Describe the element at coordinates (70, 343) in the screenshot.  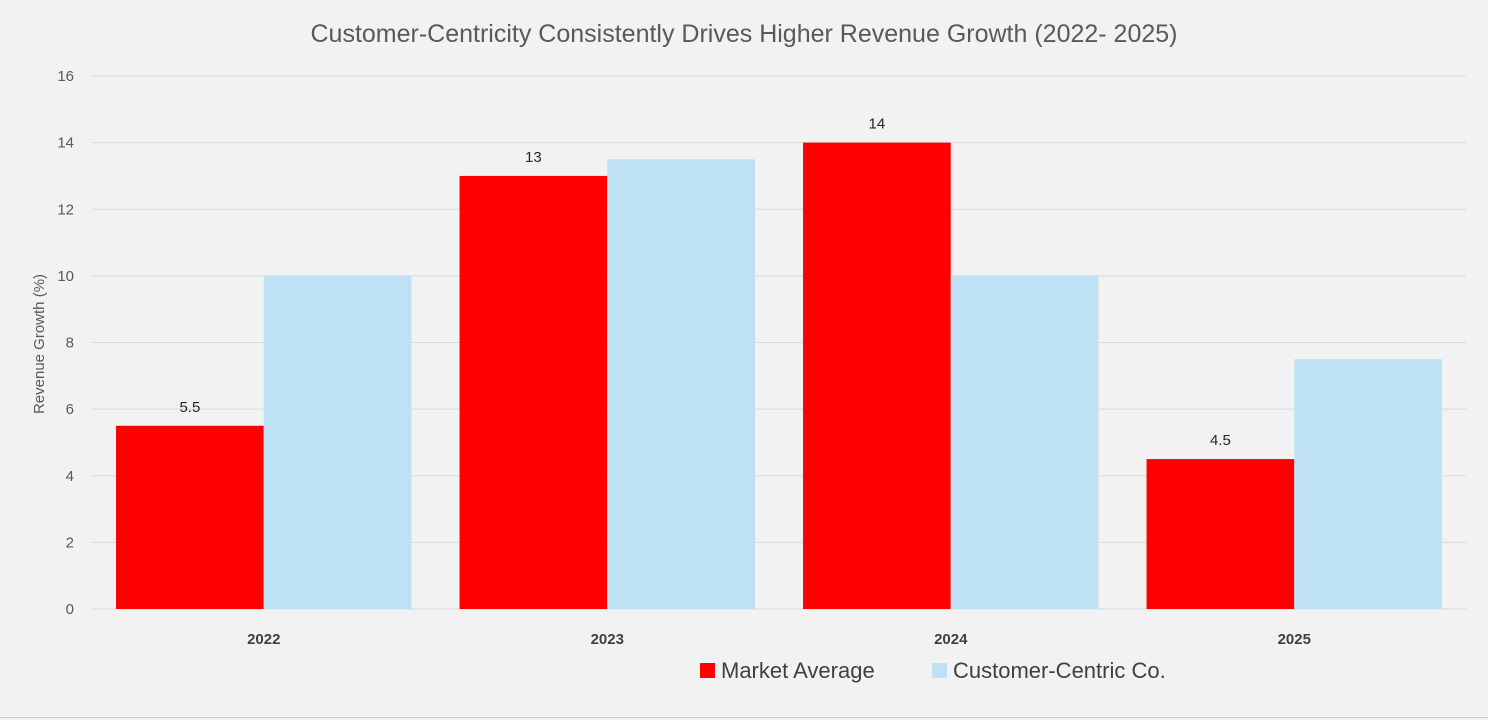
I see `y-tick-label: 8` at that location.